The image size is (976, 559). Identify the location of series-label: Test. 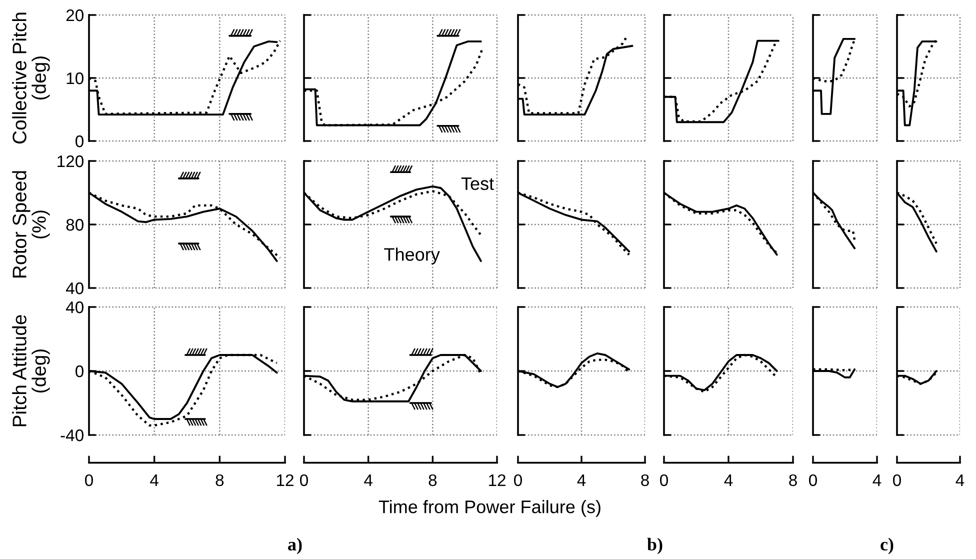
(477, 183).